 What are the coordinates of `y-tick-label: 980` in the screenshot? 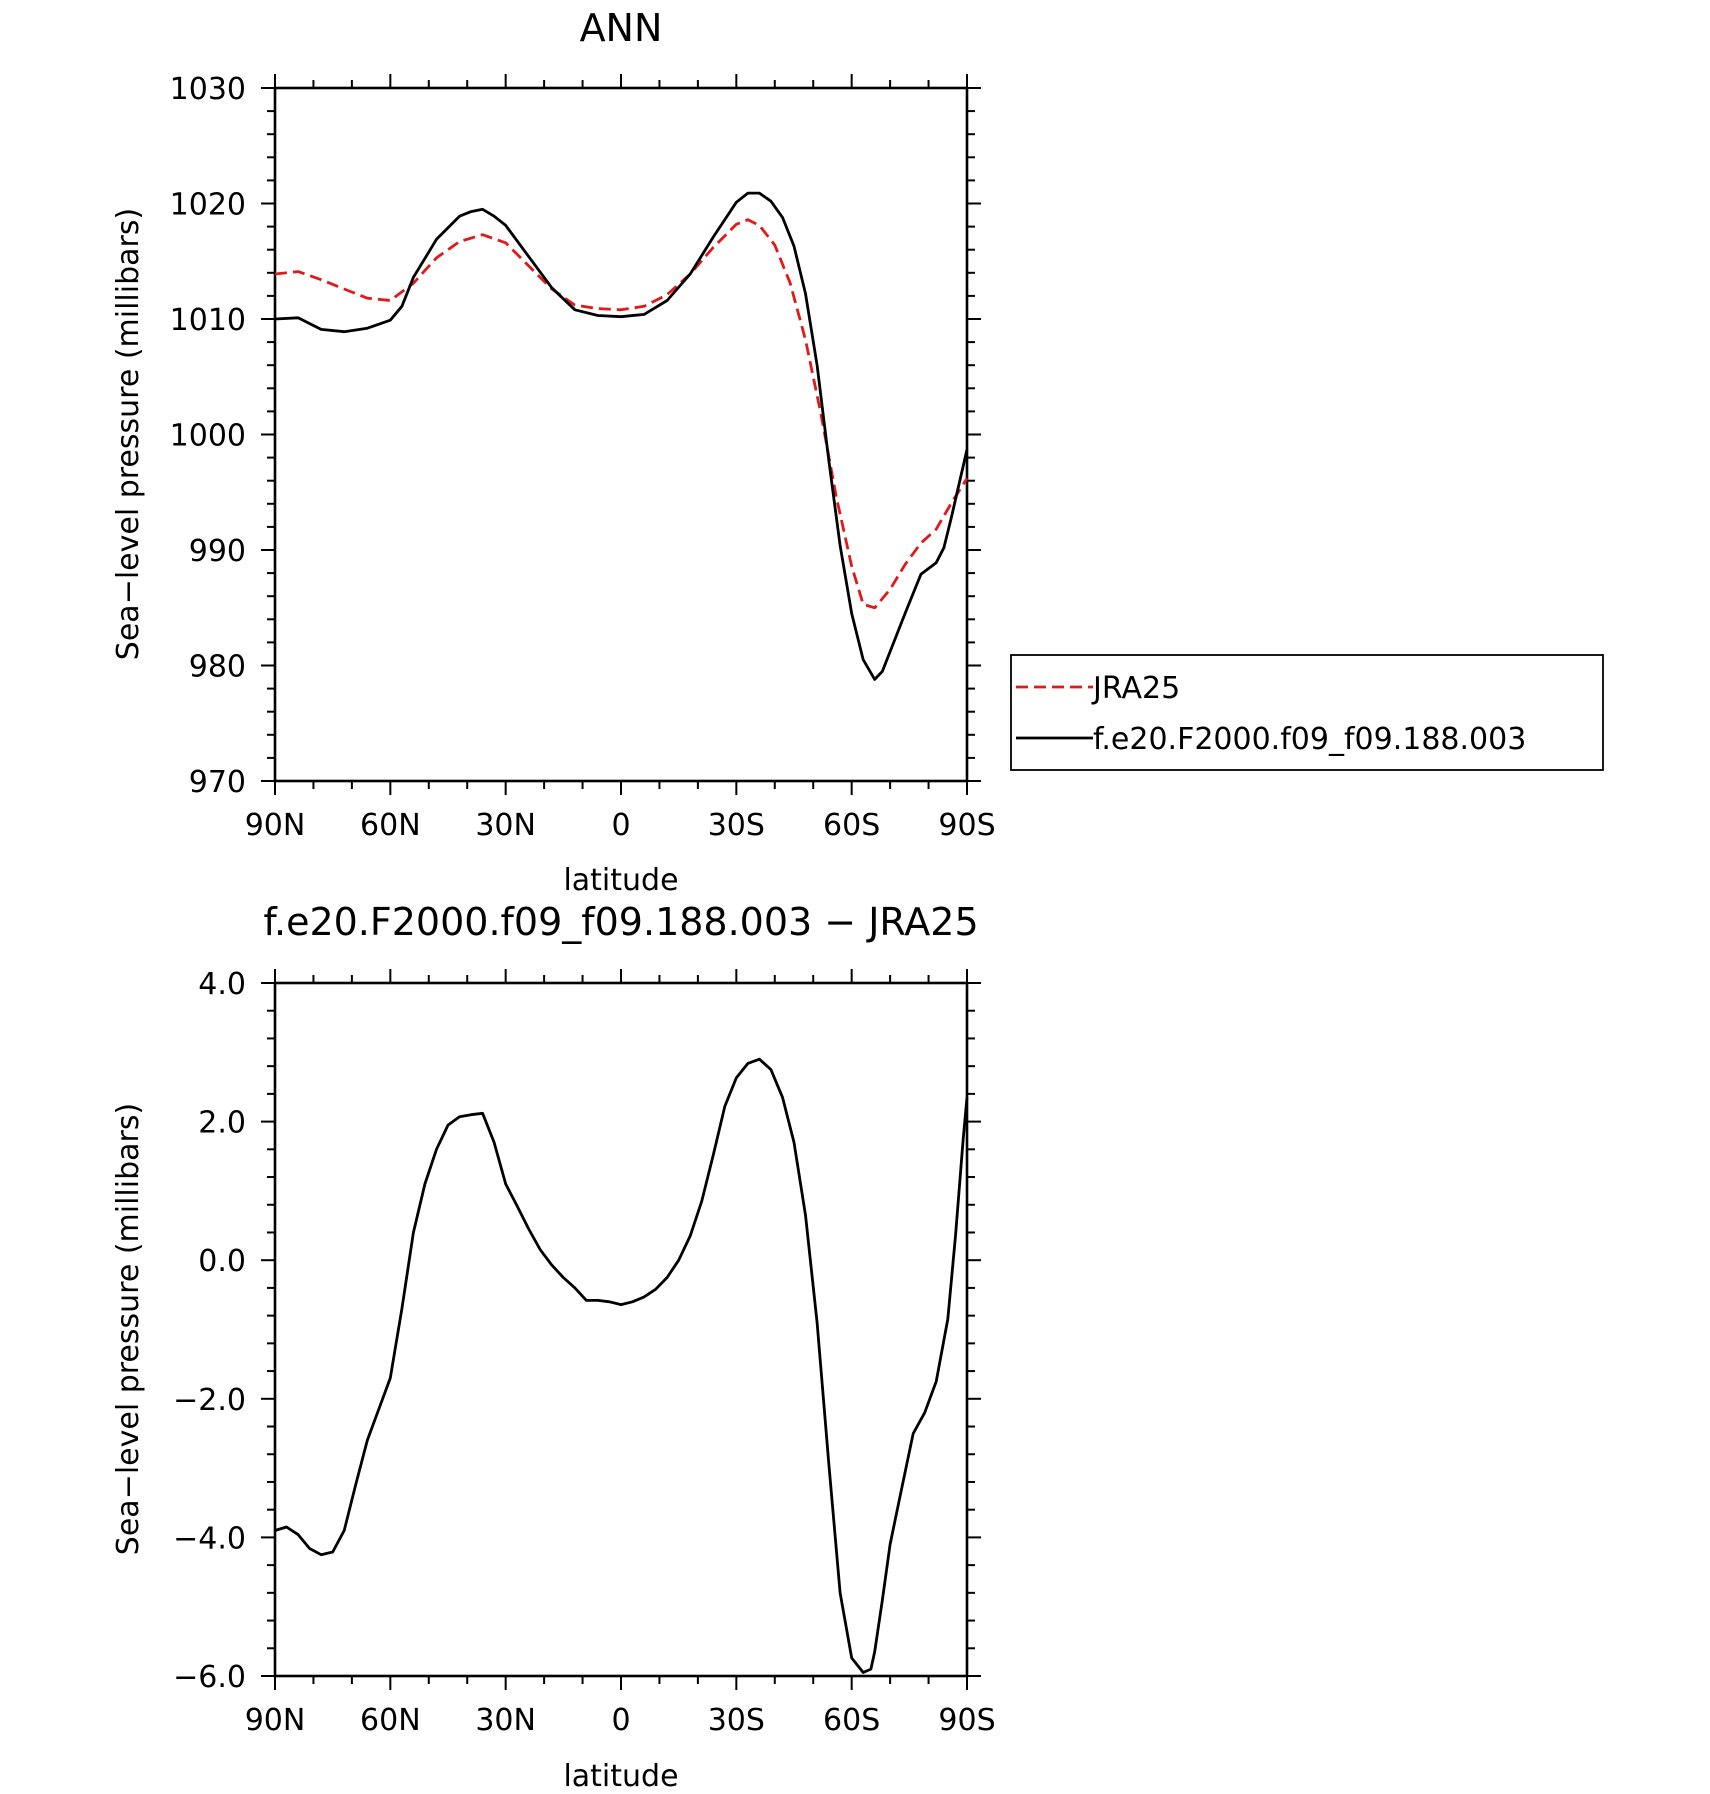 It's located at (217, 667).